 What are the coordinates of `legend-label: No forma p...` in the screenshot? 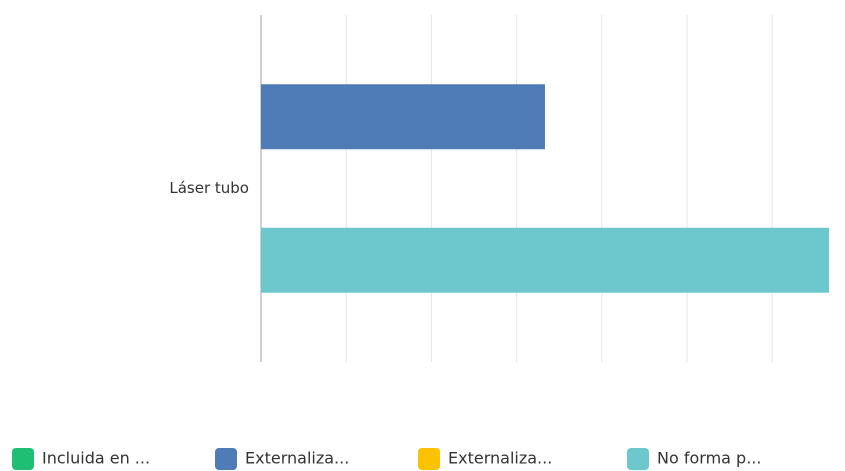 It's located at (709, 458).